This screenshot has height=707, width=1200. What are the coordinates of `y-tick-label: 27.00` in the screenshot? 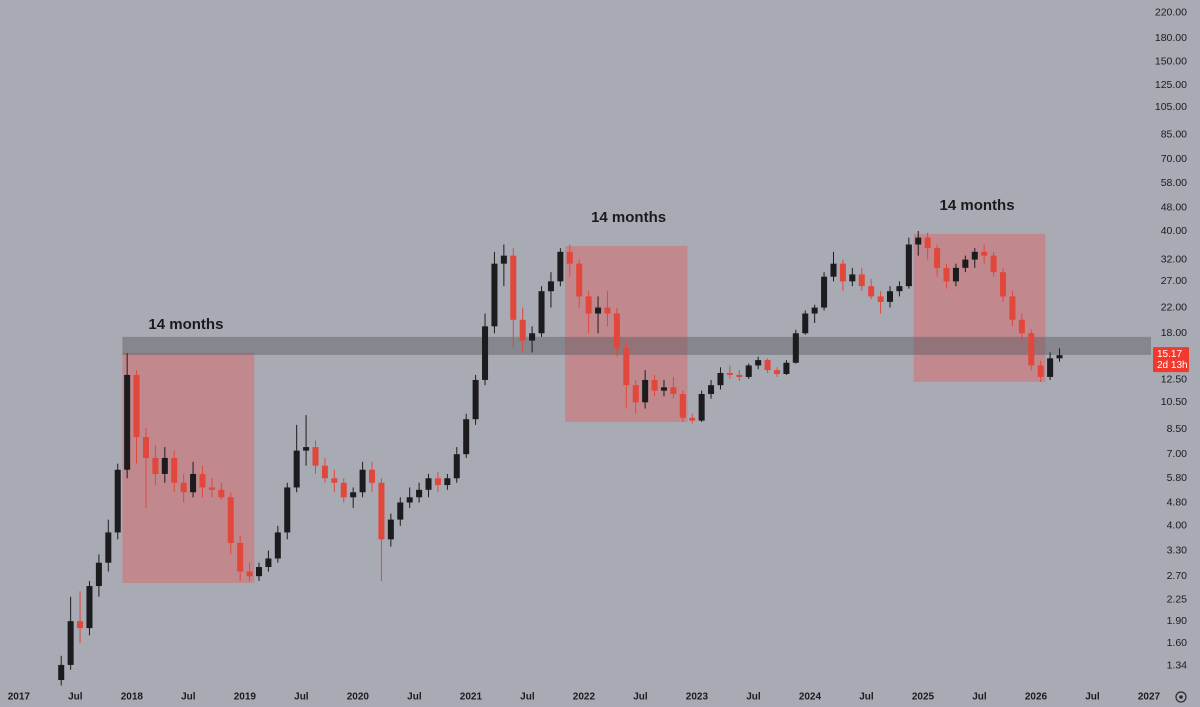 It's located at (1174, 281).